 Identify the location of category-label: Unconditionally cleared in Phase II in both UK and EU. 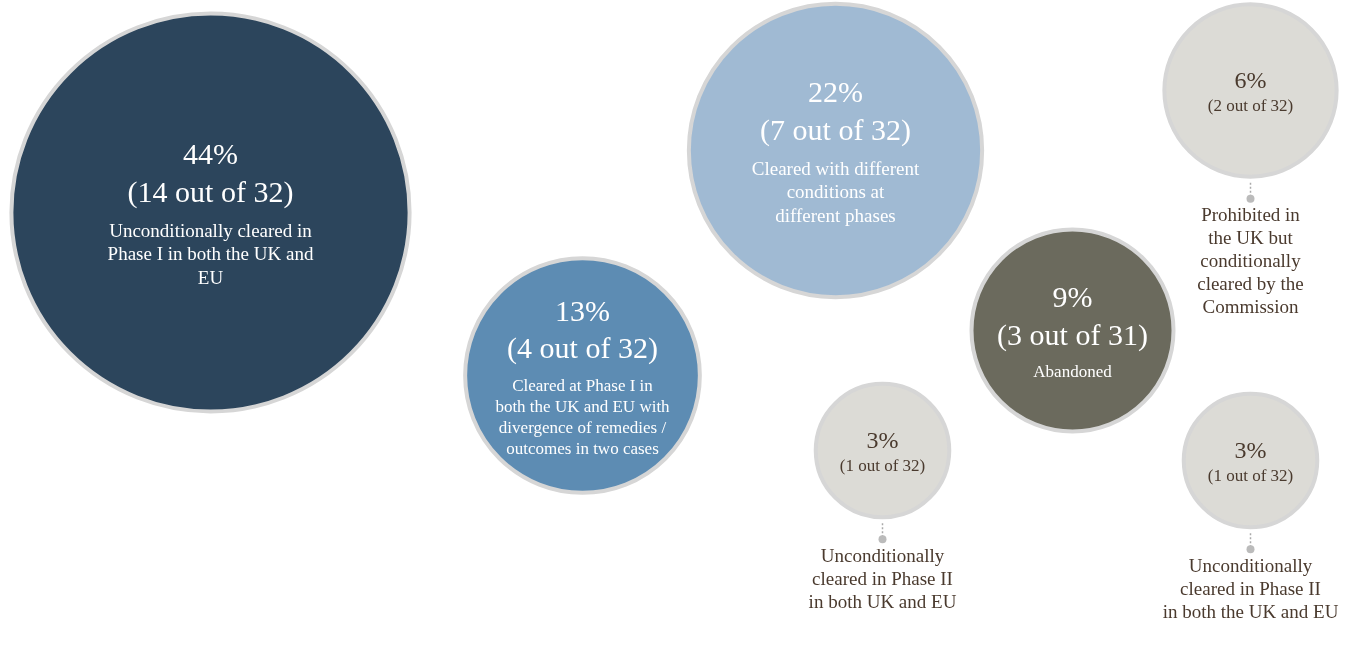
(882, 578).